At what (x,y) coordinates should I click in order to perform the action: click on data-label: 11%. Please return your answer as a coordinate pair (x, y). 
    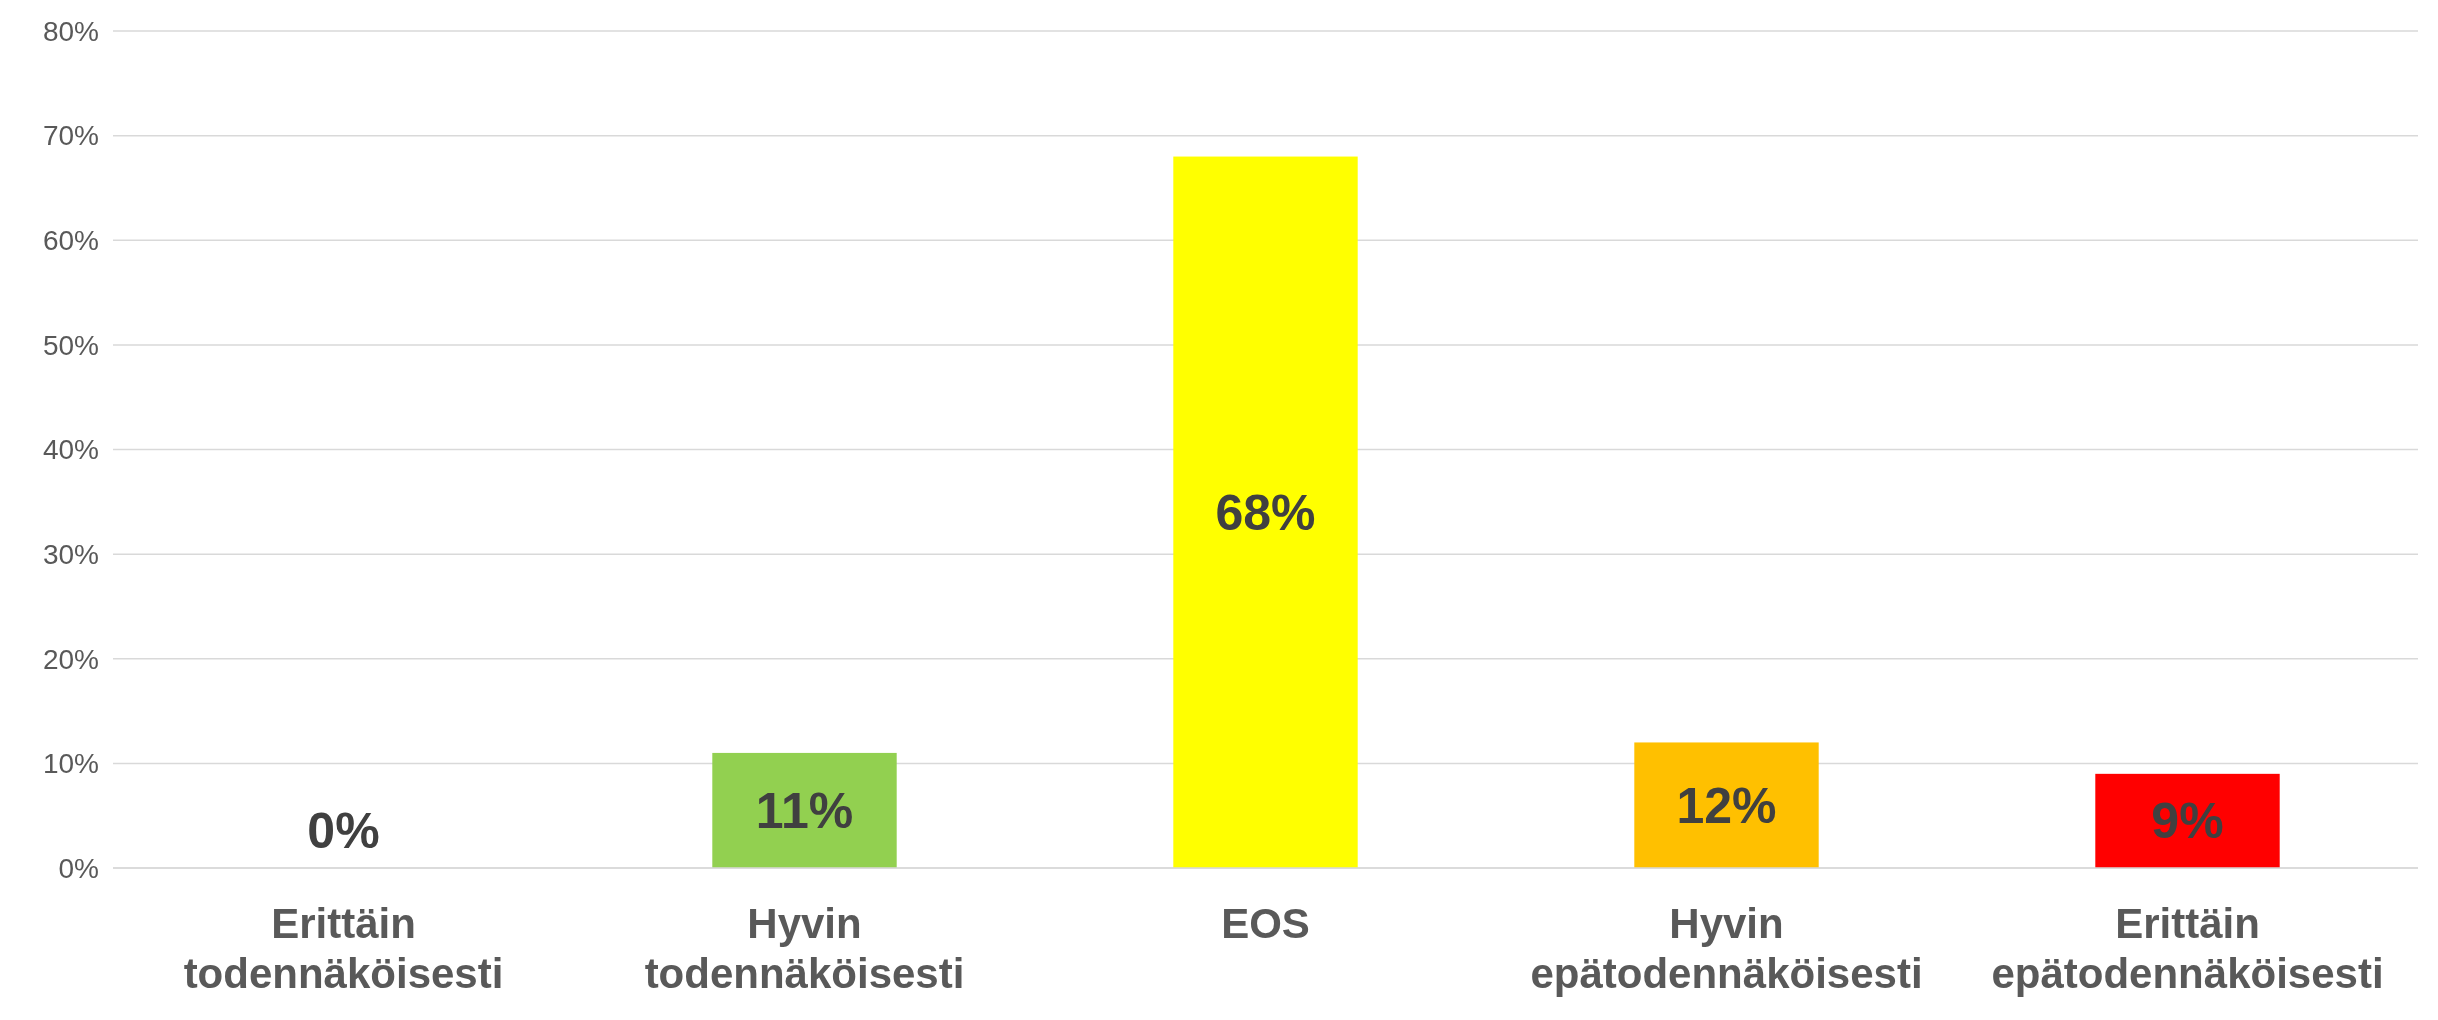
    Looking at the image, I should click on (804, 810).